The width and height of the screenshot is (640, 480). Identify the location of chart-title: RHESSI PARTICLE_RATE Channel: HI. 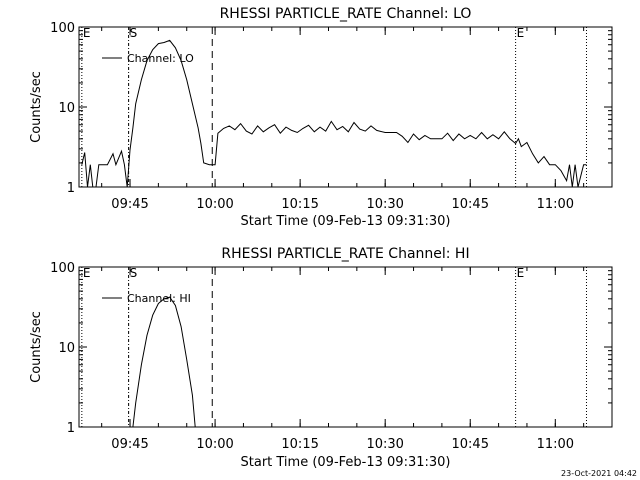
(345, 254).